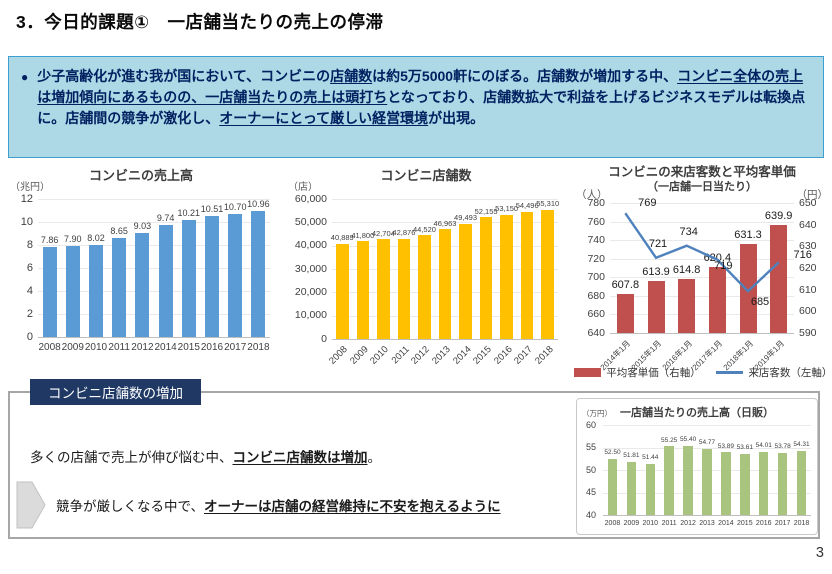  I want to click on text-segment: が出現。, so click(456, 118).